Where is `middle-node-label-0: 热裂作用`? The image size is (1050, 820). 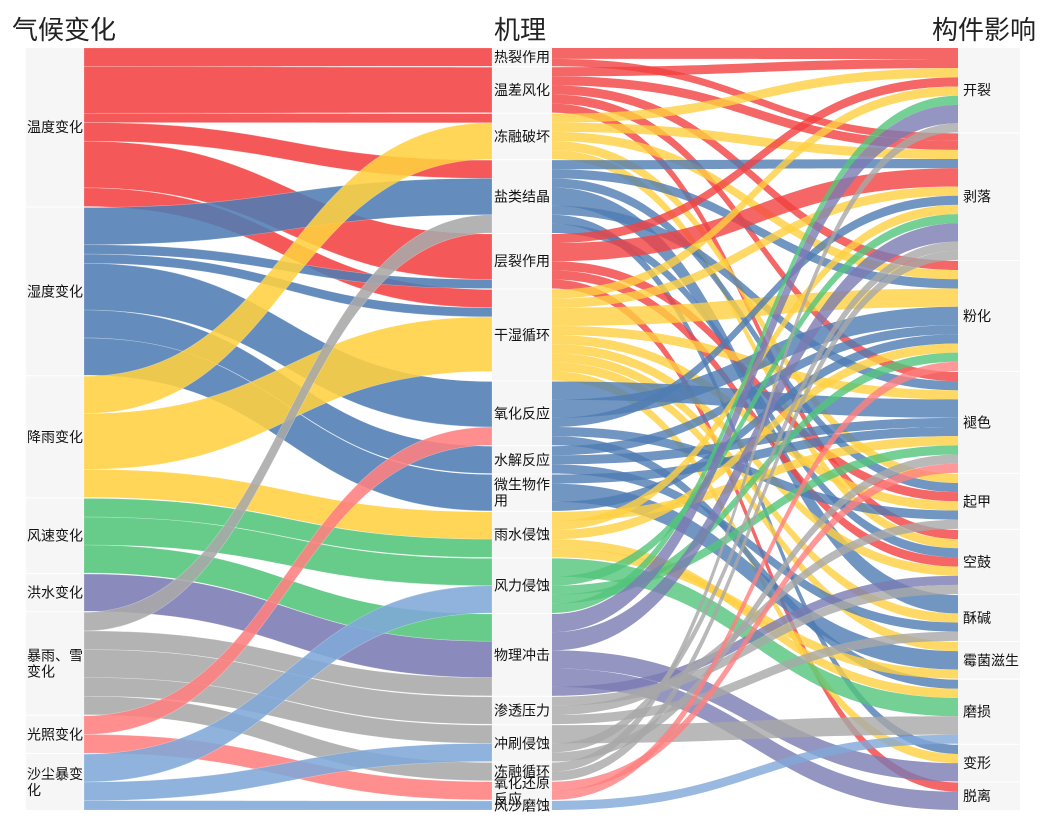 middle-node-label-0: 热裂作用 is located at coordinates (522, 58).